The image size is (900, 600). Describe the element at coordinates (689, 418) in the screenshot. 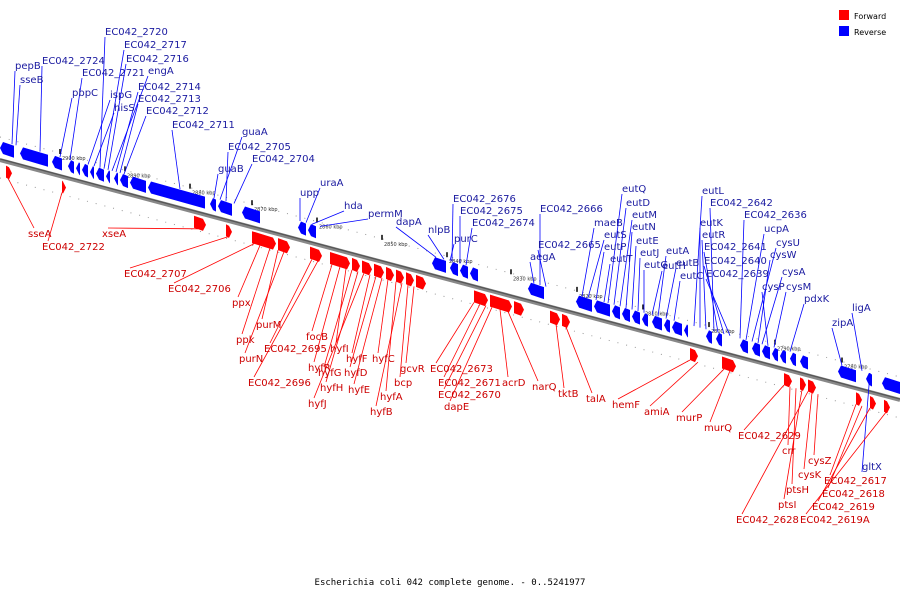

I see `gene-label-murp: murP` at that location.